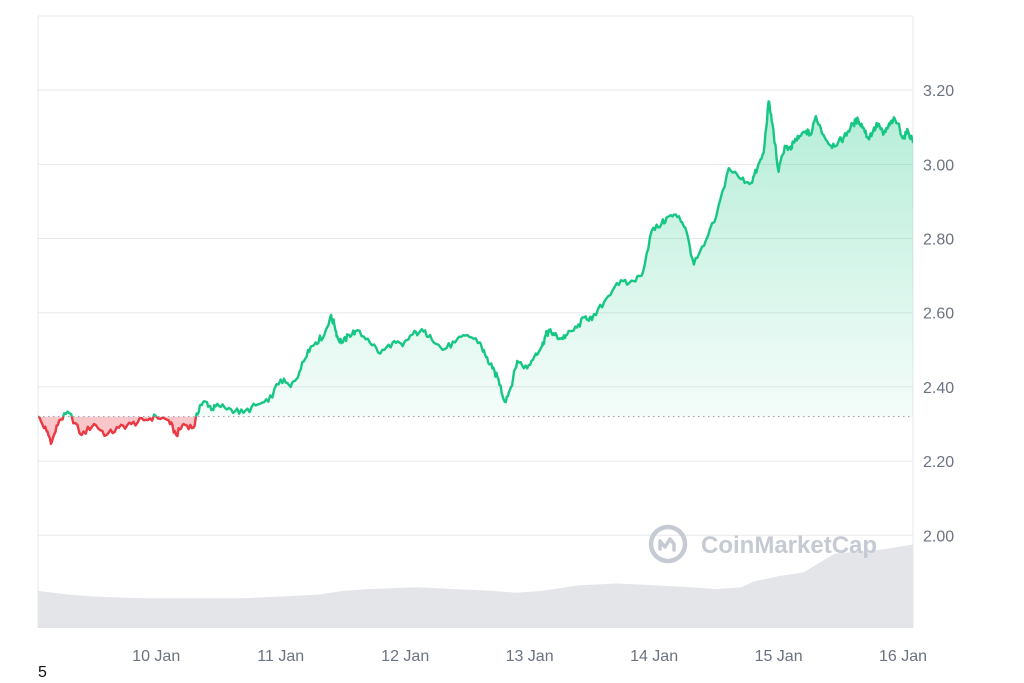 This screenshot has width=1024, height=683. I want to click on area-below-baseline, so click(475, 430).